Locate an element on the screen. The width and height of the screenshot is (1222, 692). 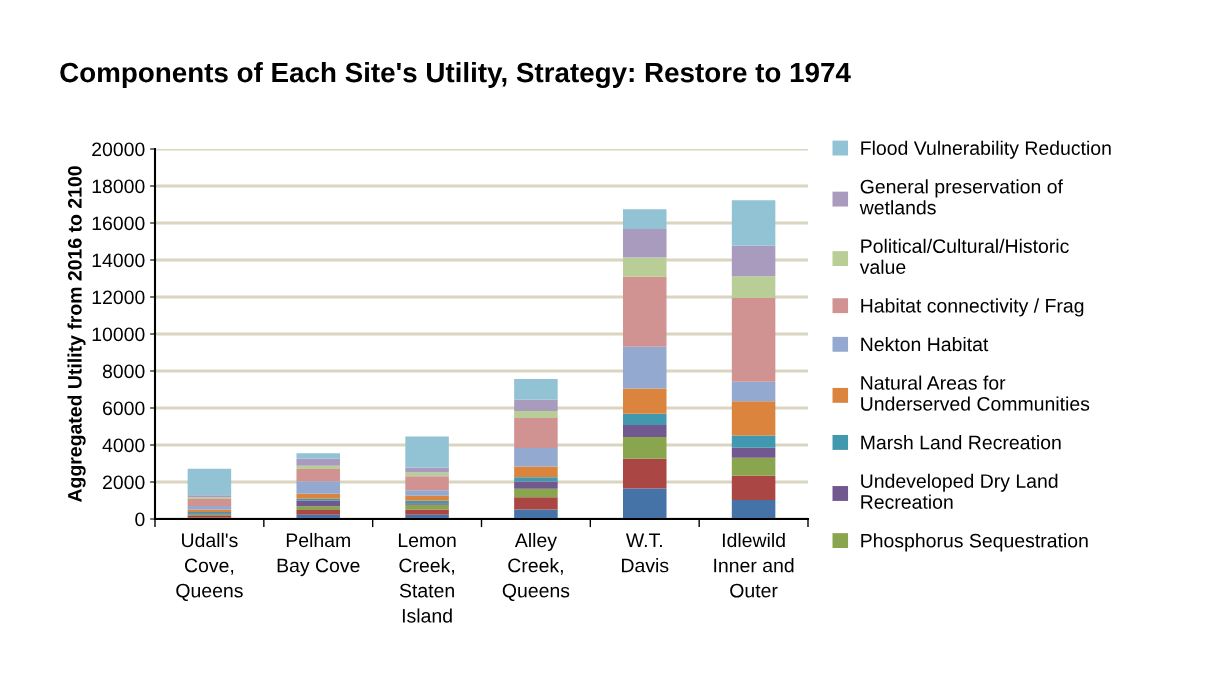
y-axis-title: Aggregated Utility from 2016 to 2100 is located at coordinates (76, 334).